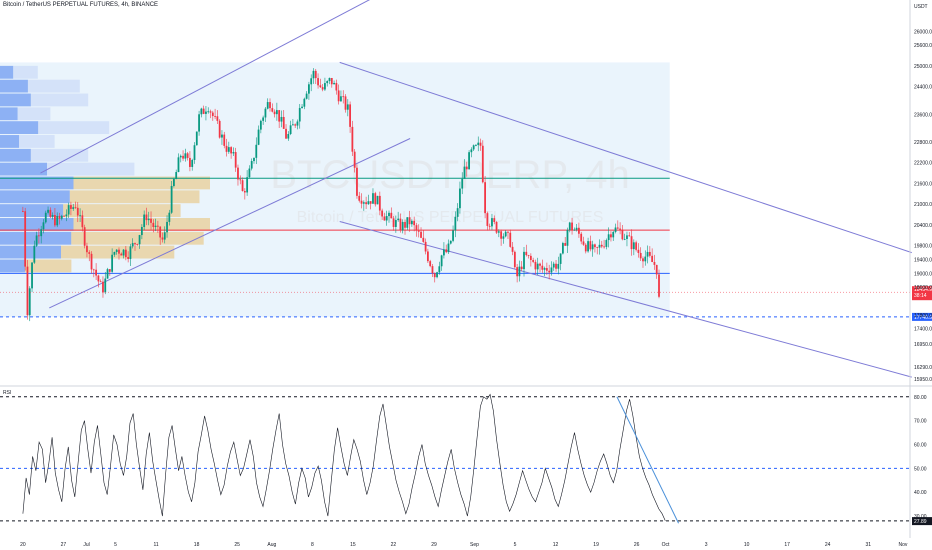 The width and height of the screenshot is (932, 550). Describe the element at coordinates (155, 545) in the screenshot. I see `x-tick-label: 11` at that location.